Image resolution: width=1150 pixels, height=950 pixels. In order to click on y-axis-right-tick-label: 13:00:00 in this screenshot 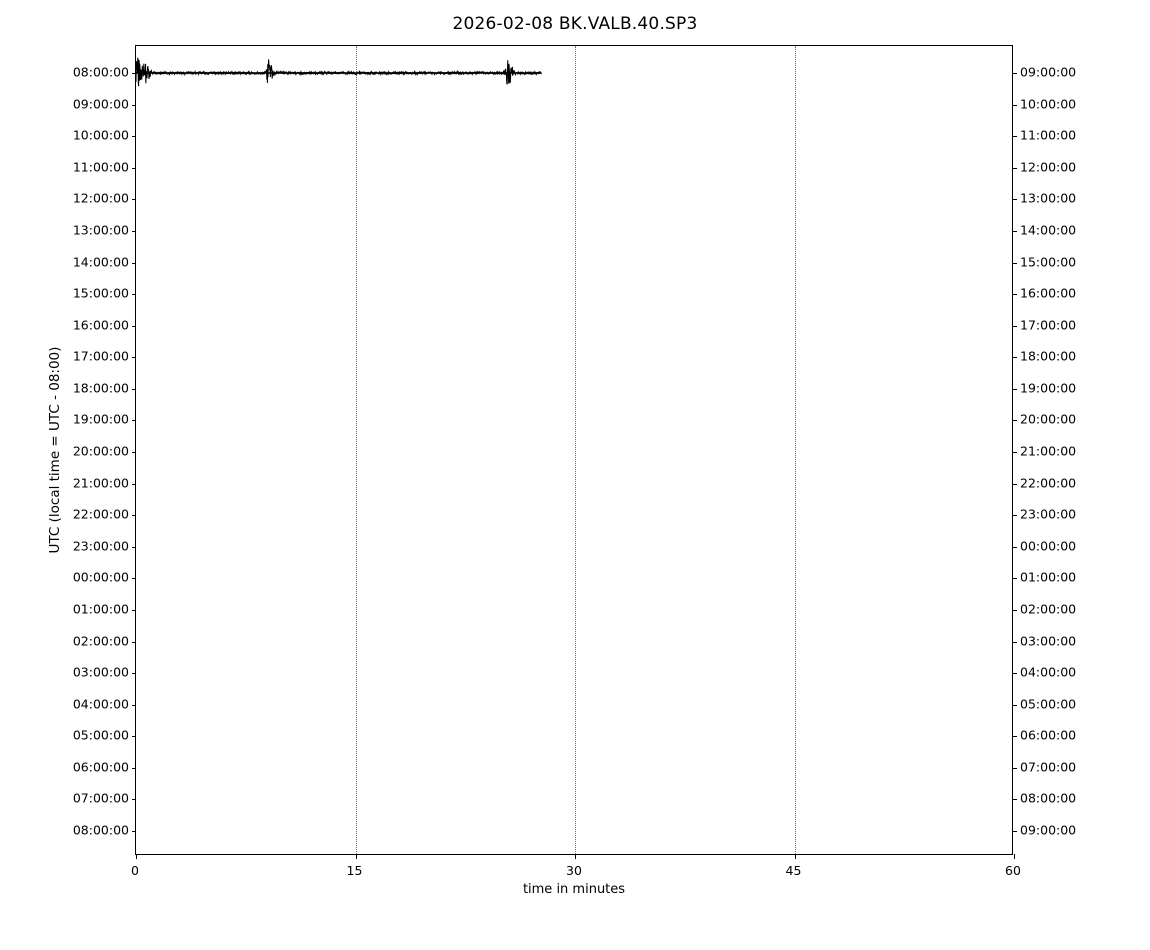, I will do `click(1048, 198)`.